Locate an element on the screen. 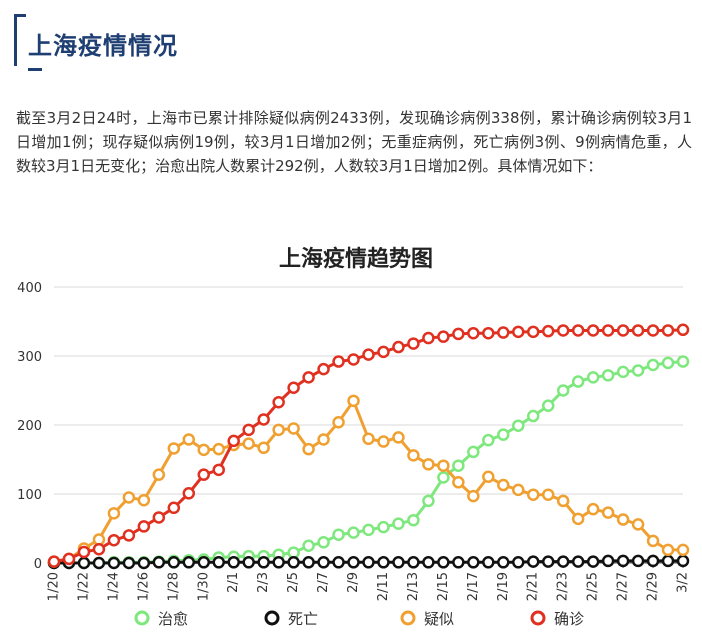 The image size is (702, 640). legend-label: 疑似 is located at coordinates (439, 619).